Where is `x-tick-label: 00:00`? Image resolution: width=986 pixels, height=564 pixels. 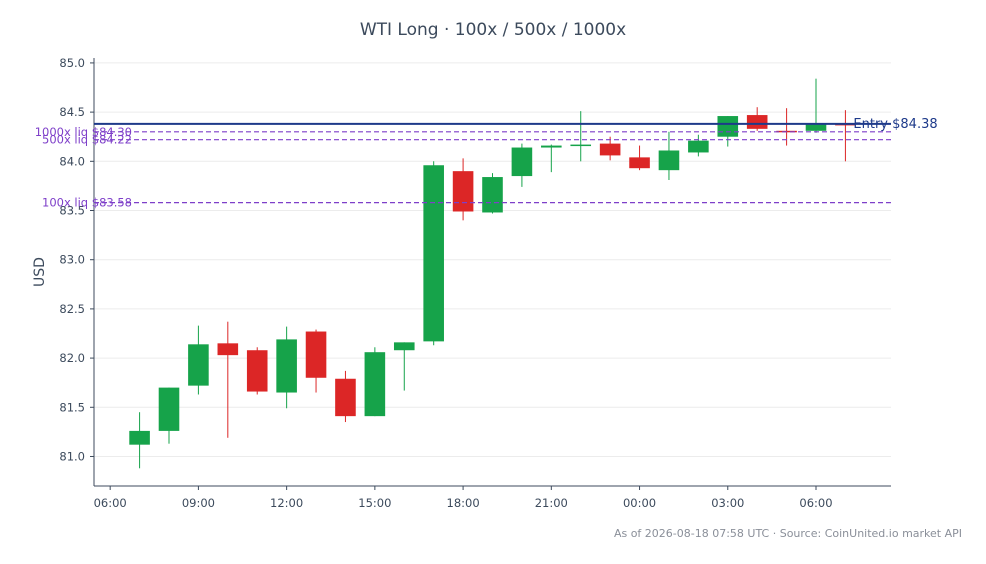 x-tick-label: 00:00 is located at coordinates (639, 503).